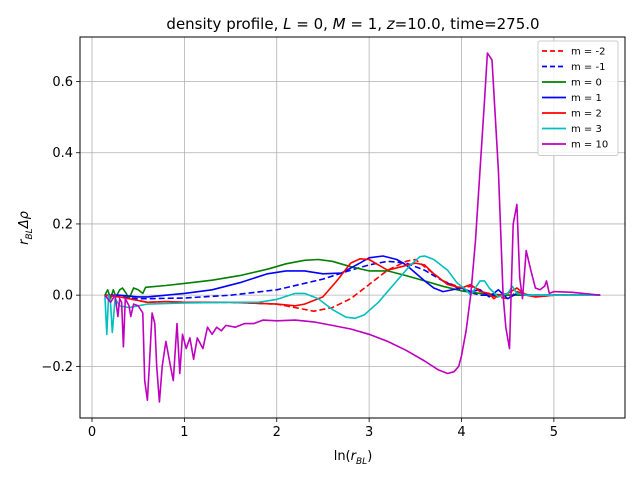 This screenshot has height=480, width=640. Describe the element at coordinates (184, 432) in the screenshot. I see `x-tick-label: 1` at that location.